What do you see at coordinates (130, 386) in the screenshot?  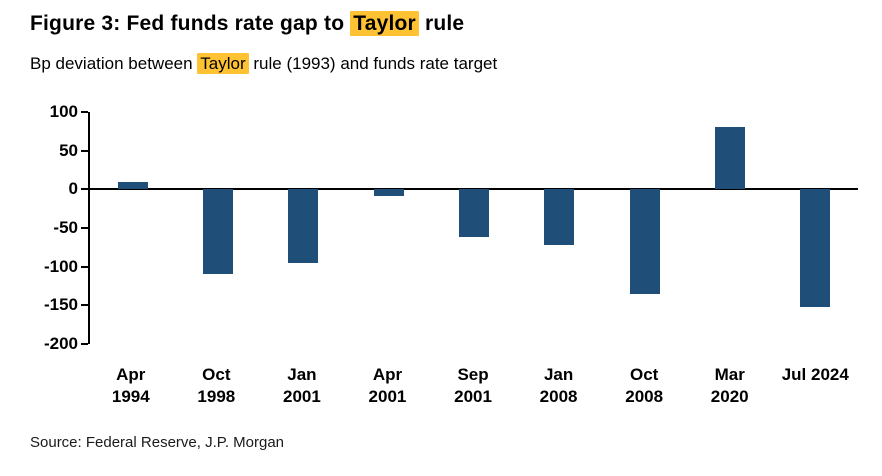 I see `x-tick-label: Apr 1994` at bounding box center [130, 386].